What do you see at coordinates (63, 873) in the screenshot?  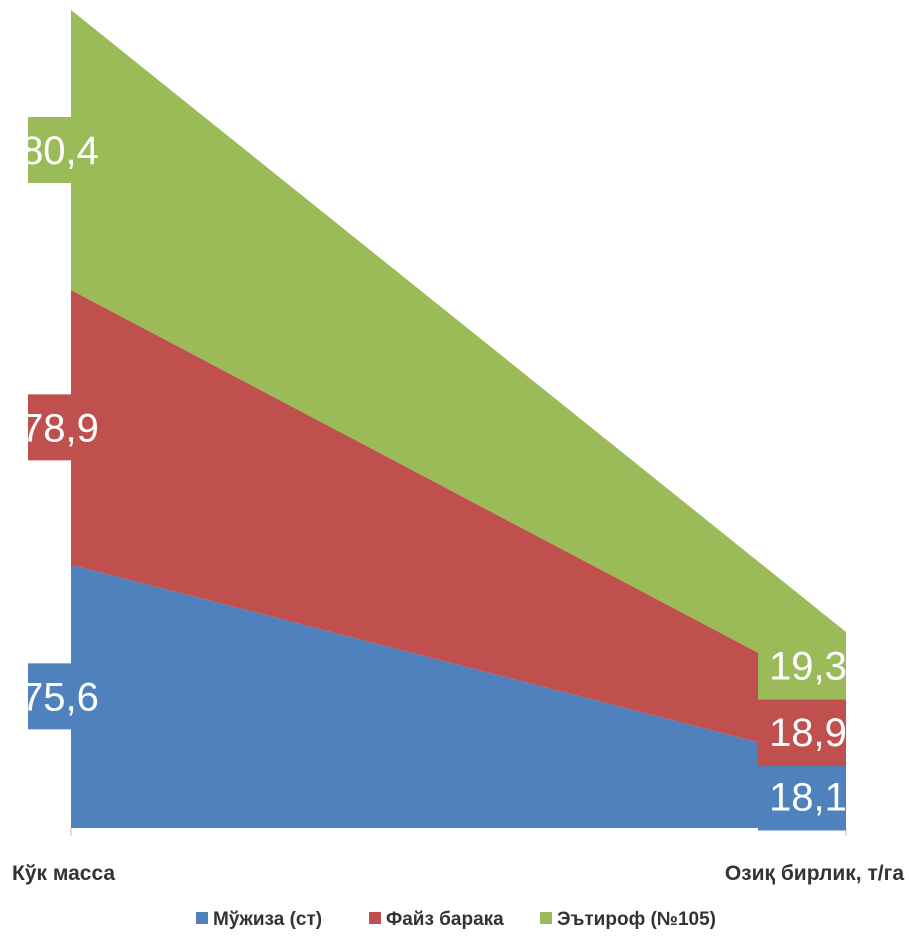 I see `category-label-0: Кўк масса` at bounding box center [63, 873].